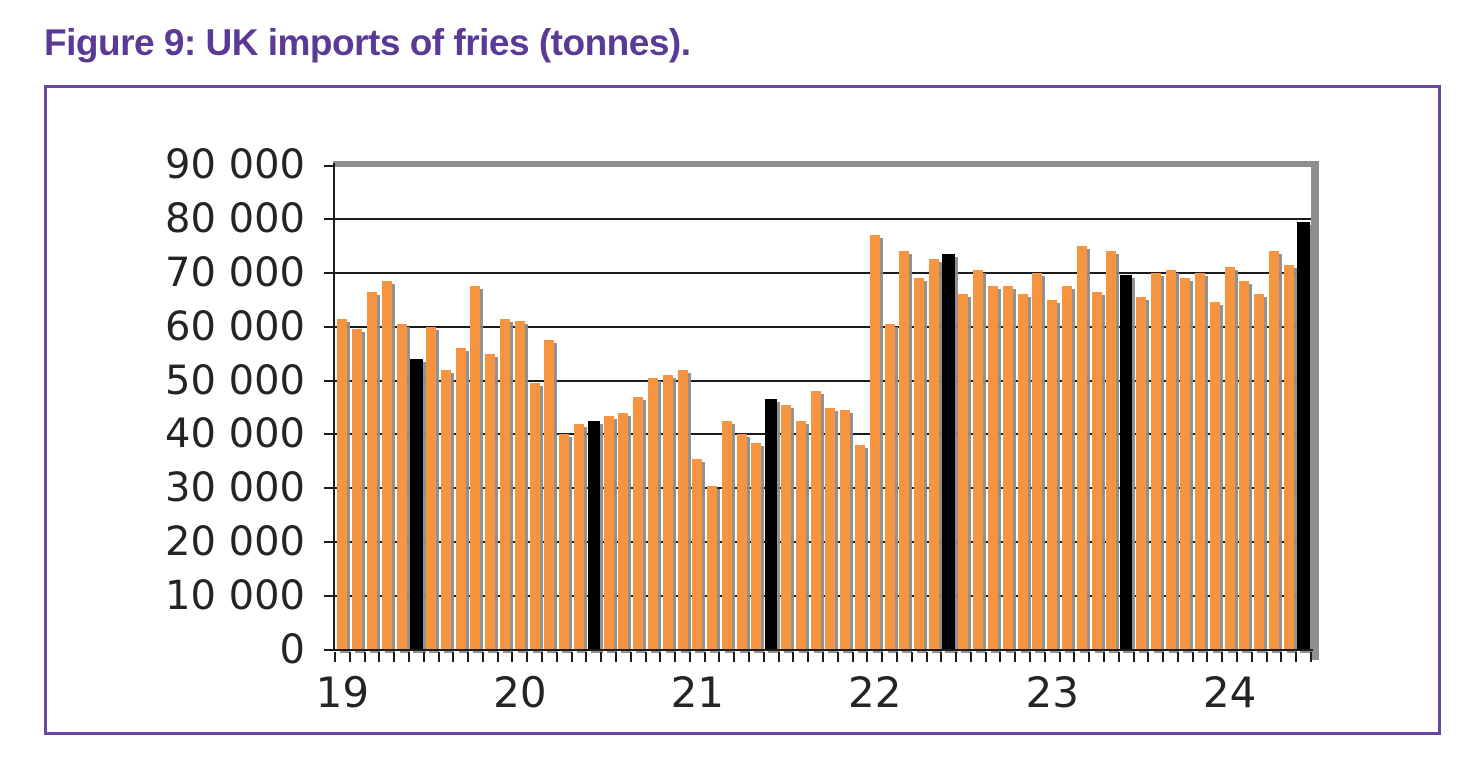 The width and height of the screenshot is (1480, 780). Describe the element at coordinates (334, 407) in the screenshot. I see `y-axis-line` at that location.